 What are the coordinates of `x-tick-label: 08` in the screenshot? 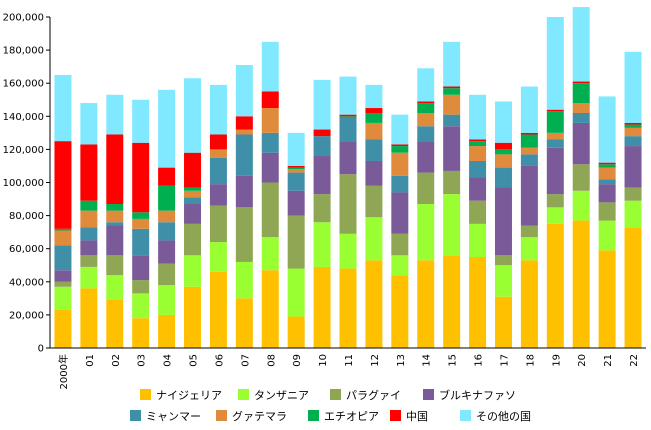 It's located at (271, 360).